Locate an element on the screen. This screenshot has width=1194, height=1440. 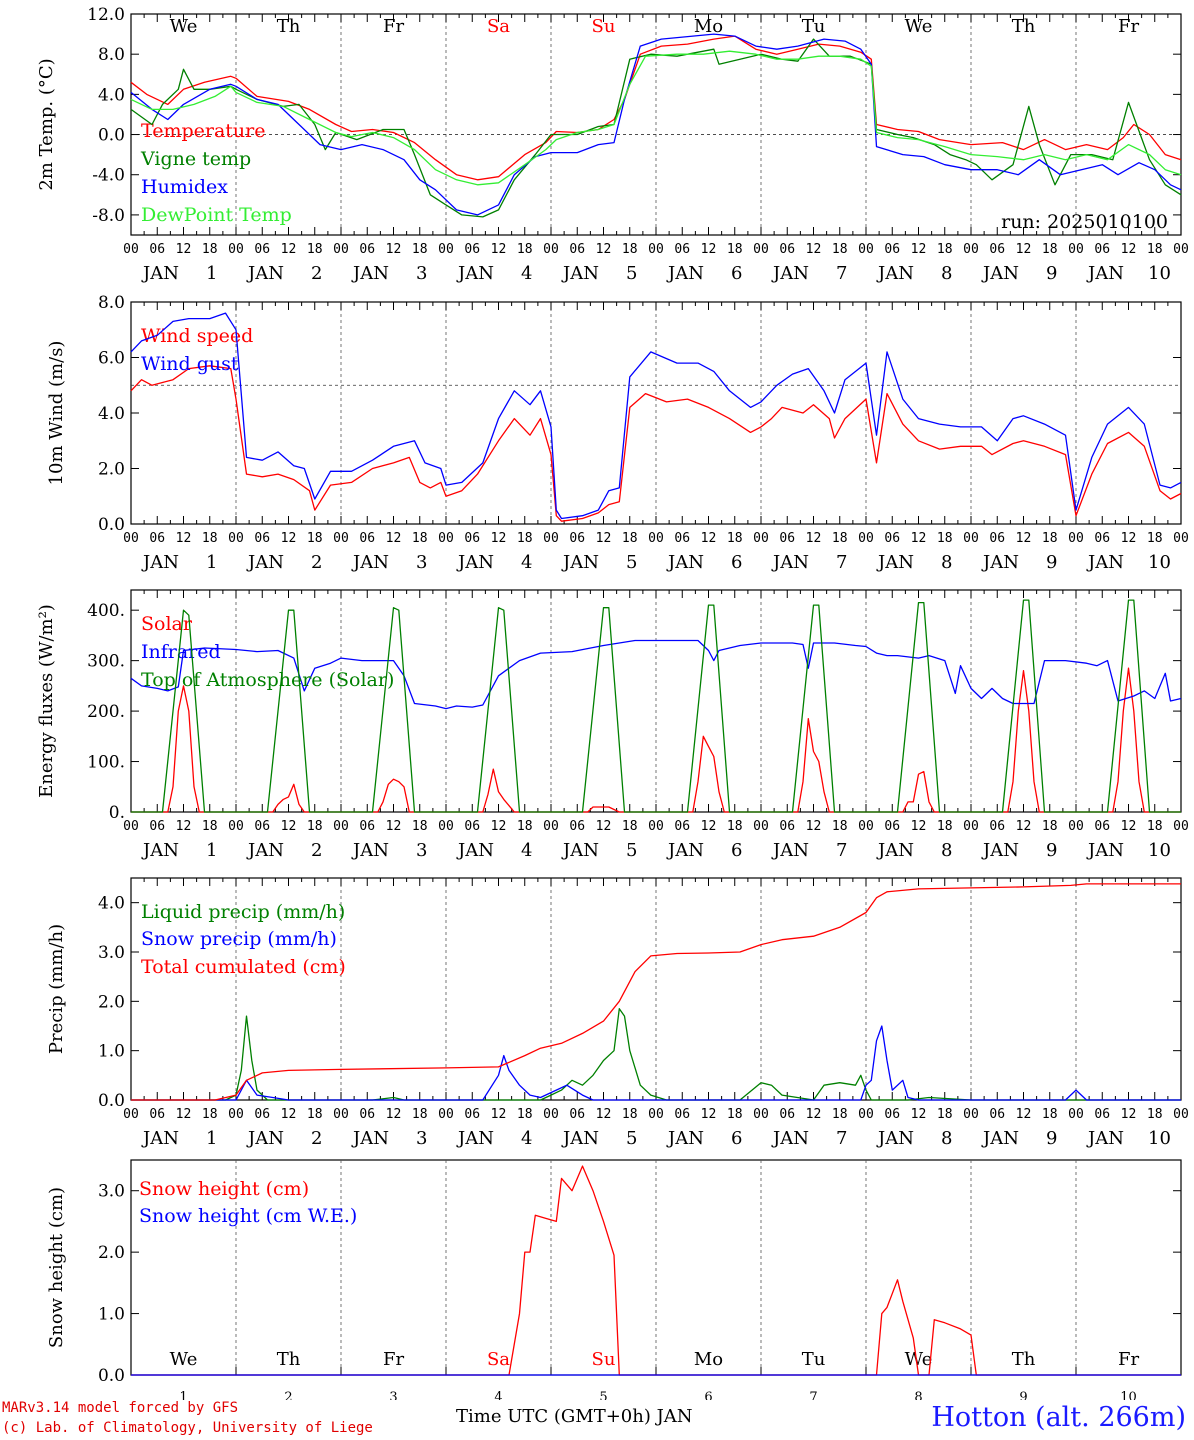
y-tick-label: -8.0 is located at coordinates (108, 216).